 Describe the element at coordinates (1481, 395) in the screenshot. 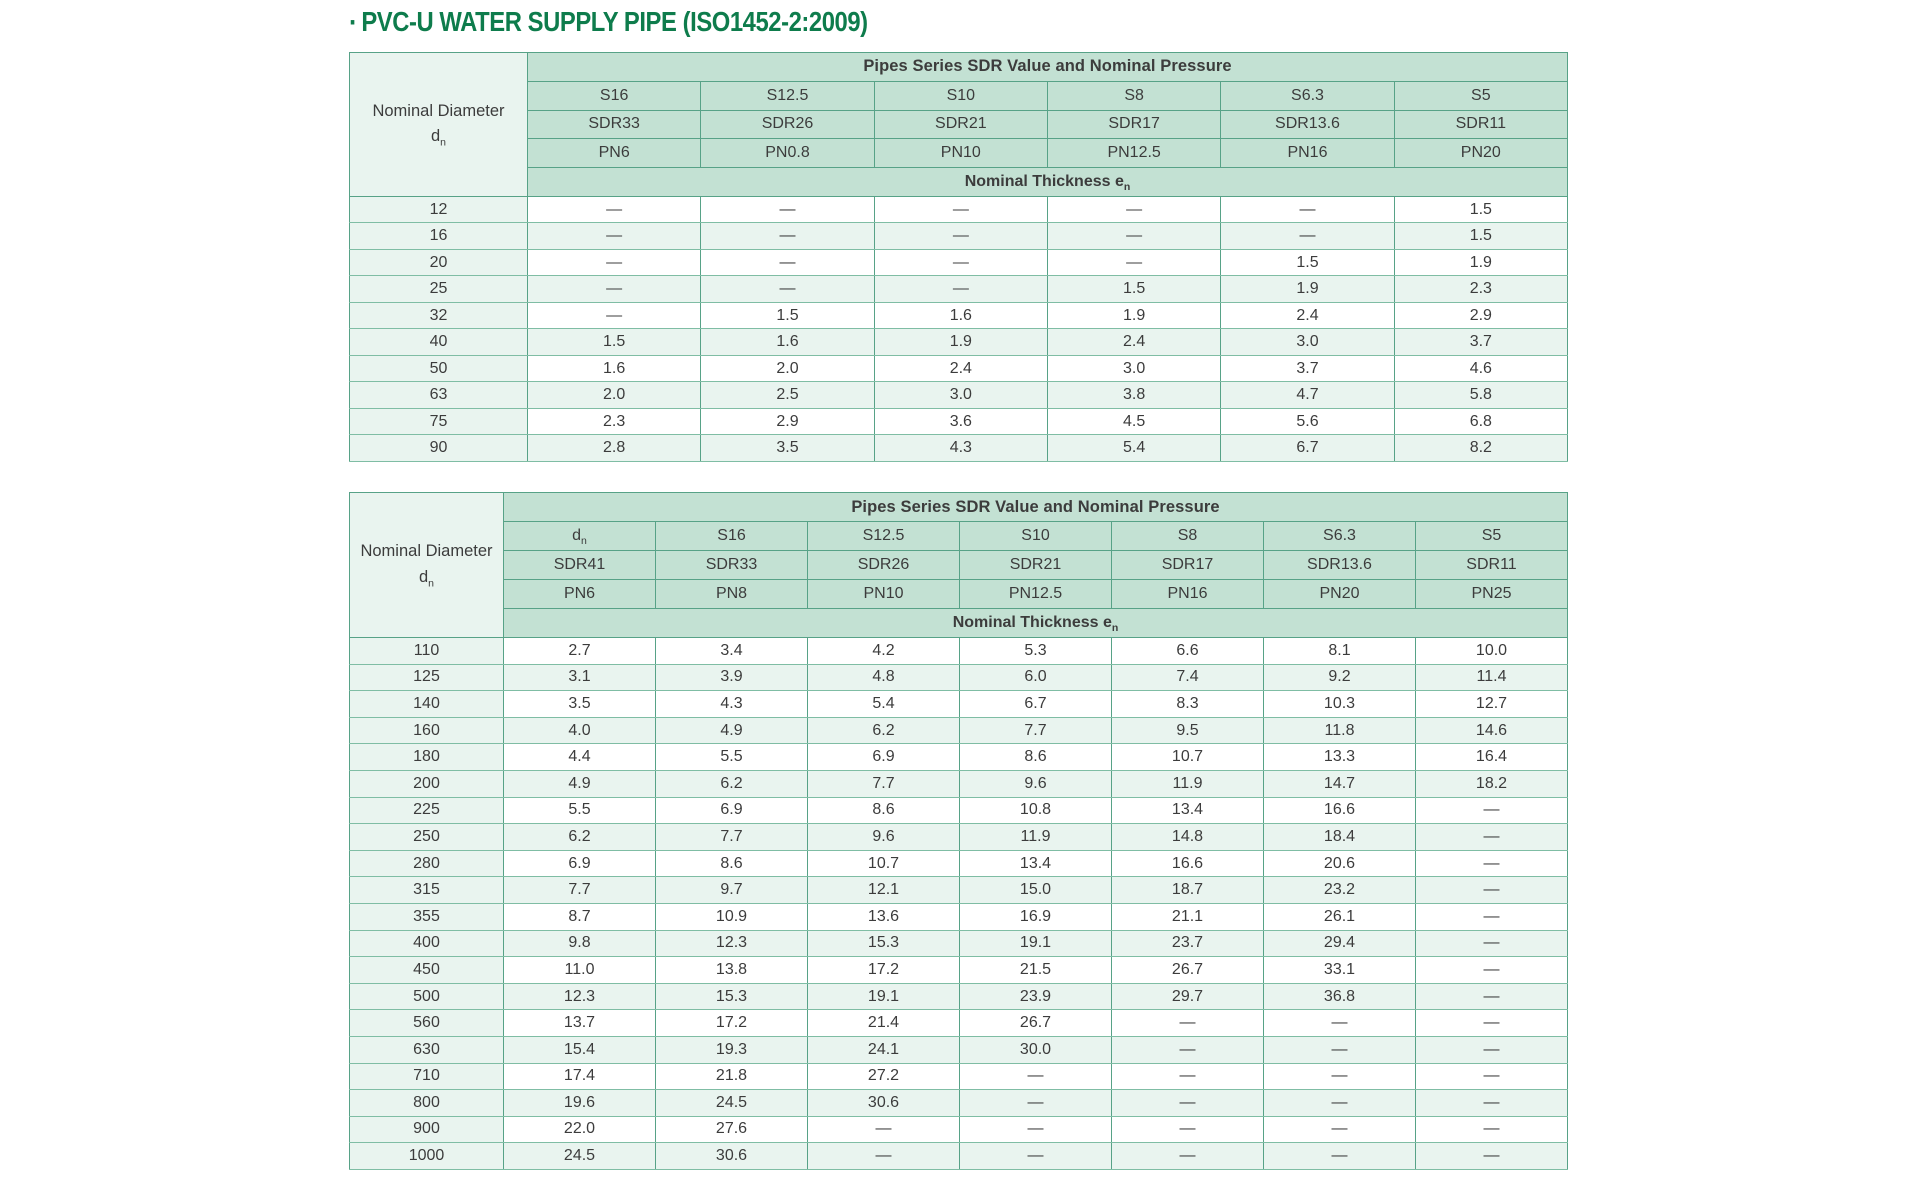

I see `thickness-value-cell: 5.8` at that location.